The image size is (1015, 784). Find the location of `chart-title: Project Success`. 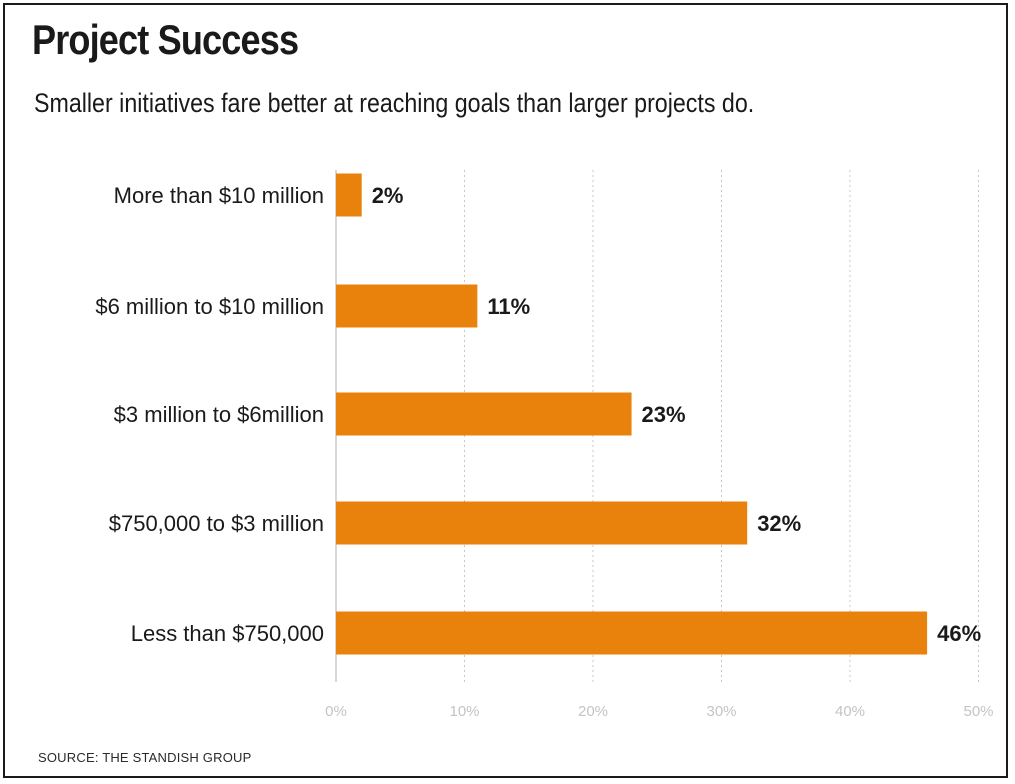

chart-title: Project Success is located at coordinates (165, 39).